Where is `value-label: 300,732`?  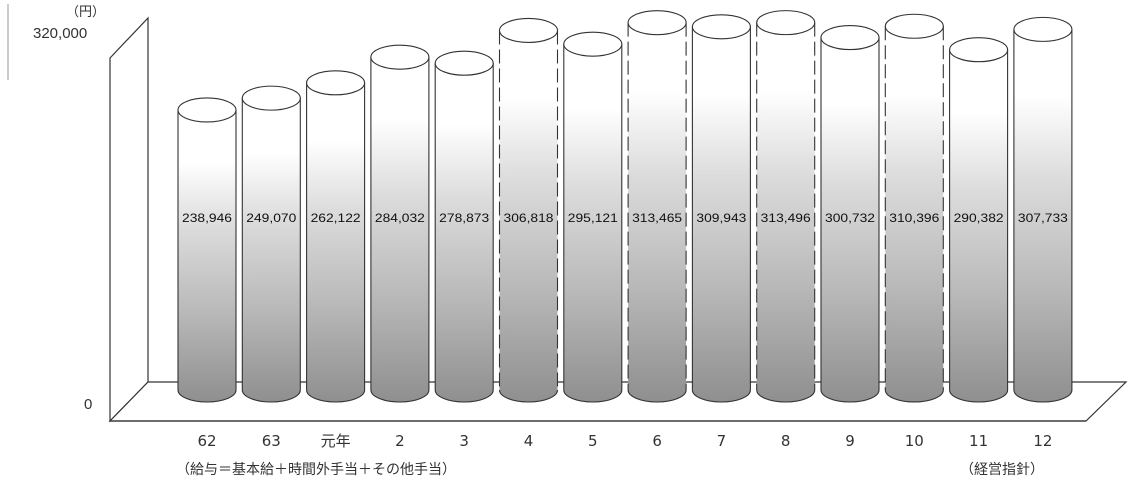
value-label: 300,732 is located at coordinates (850, 218).